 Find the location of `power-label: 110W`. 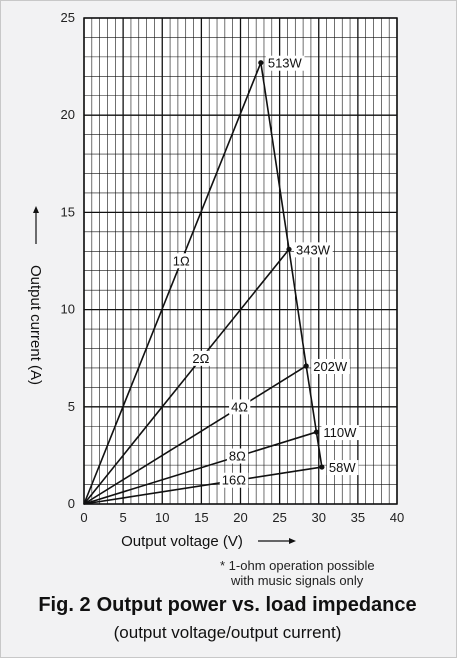

power-label: 110W is located at coordinates (340, 432).